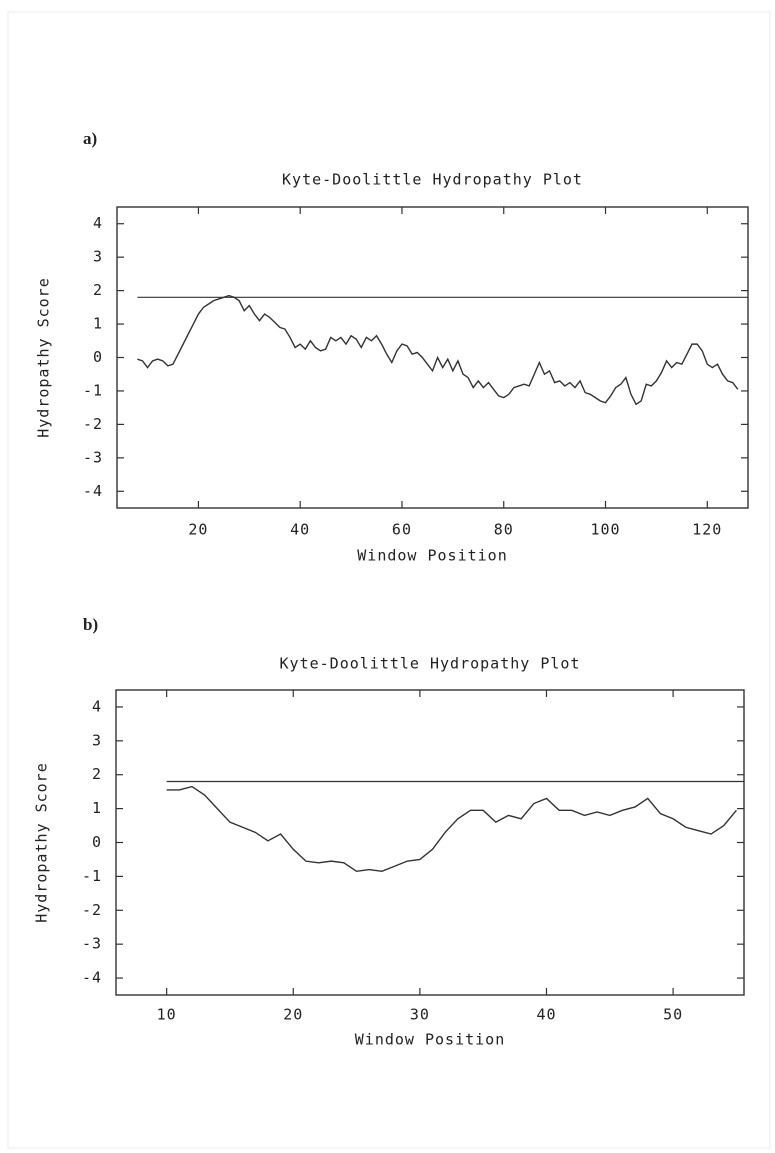 This screenshot has width=775, height=1153. Describe the element at coordinates (673, 1015) in the screenshot. I see `x-tick-label: 50` at that location.